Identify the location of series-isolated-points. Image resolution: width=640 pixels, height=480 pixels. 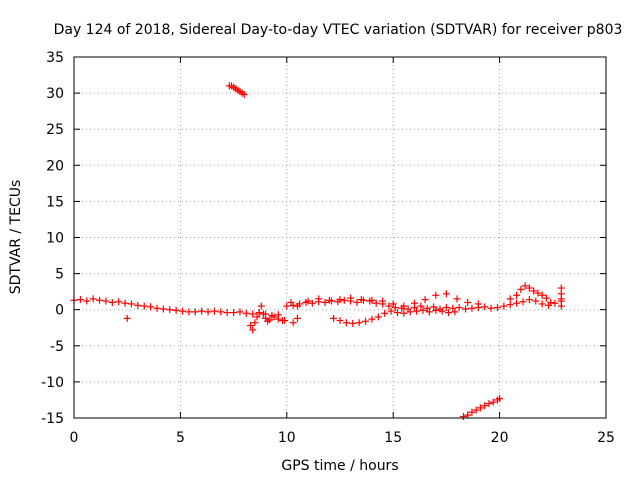
(344, 304).